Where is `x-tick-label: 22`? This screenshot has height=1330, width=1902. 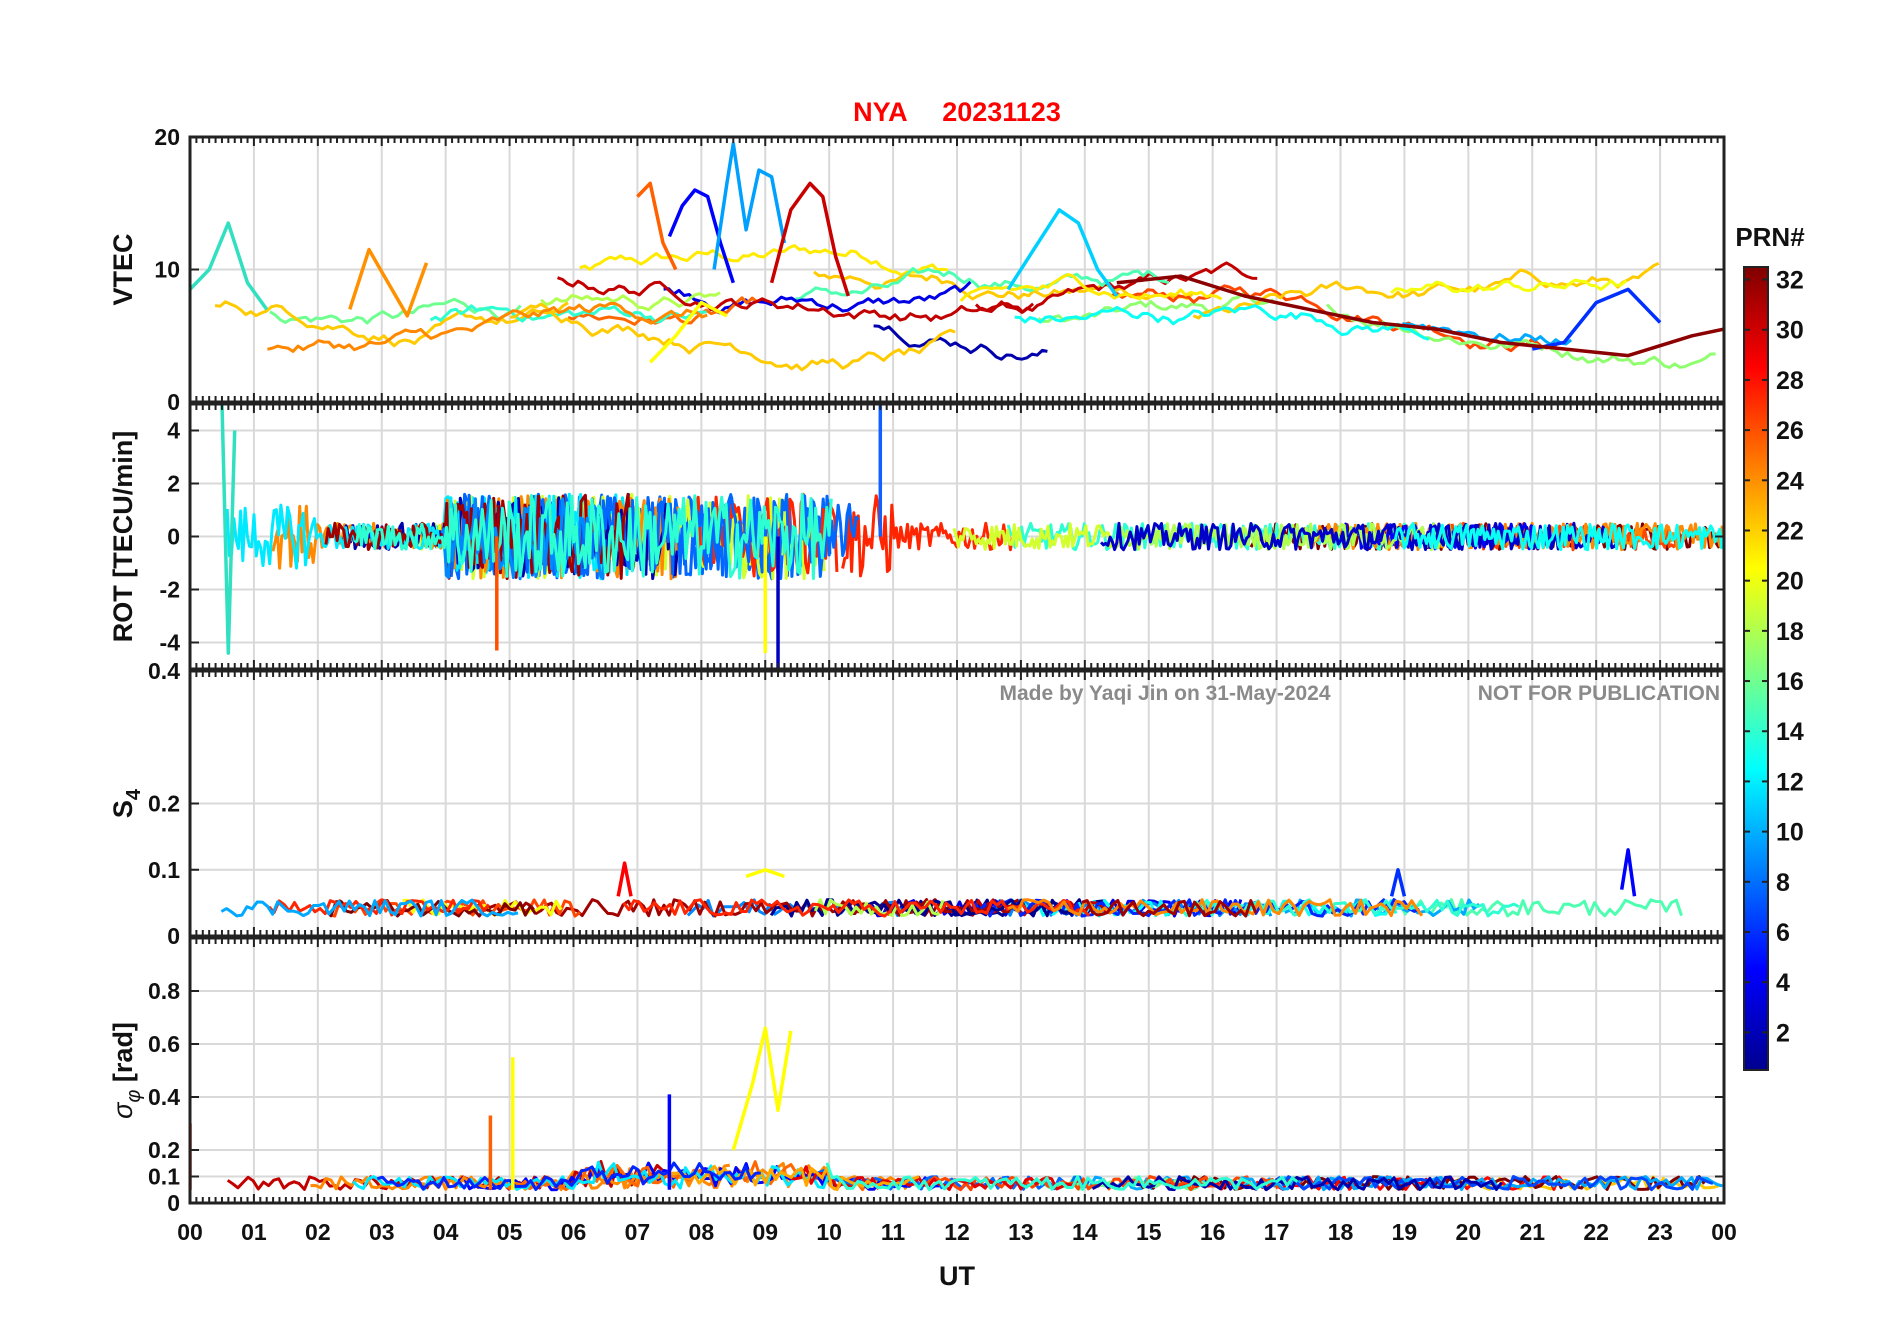 x-tick-label: 22 is located at coordinates (1596, 1232).